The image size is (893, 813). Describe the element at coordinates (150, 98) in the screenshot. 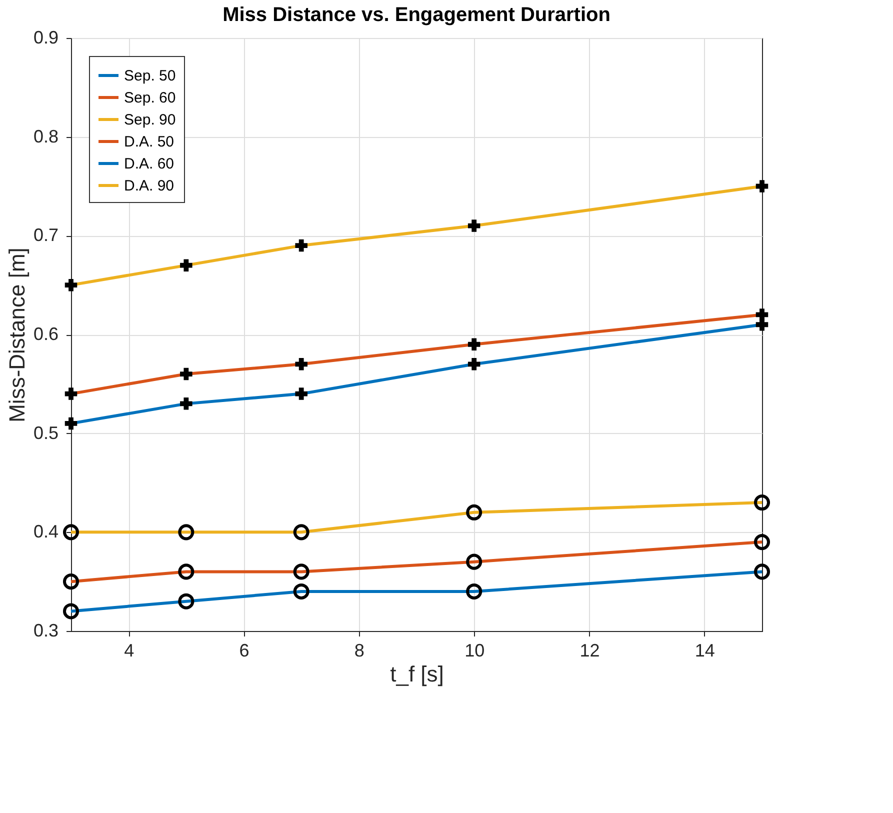

I see `legend-label: Sep. 60` at that location.